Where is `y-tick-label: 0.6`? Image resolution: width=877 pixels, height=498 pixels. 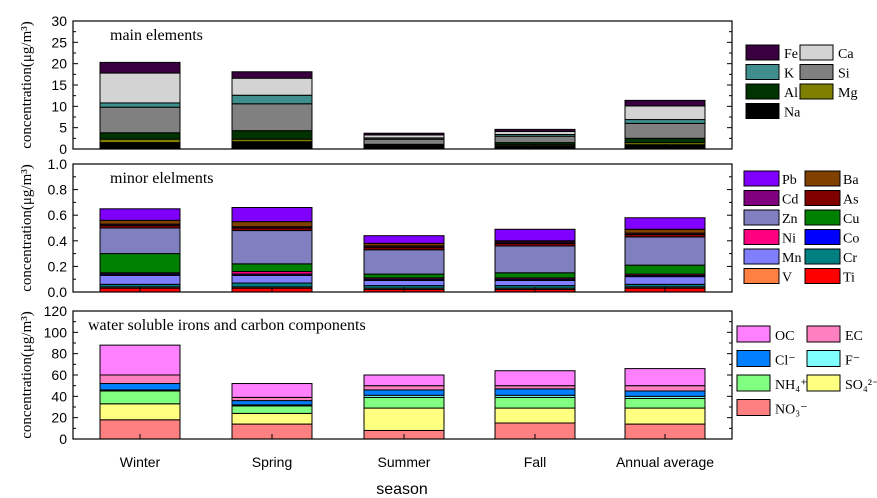 y-tick-label: 0.6 is located at coordinates (58, 215).